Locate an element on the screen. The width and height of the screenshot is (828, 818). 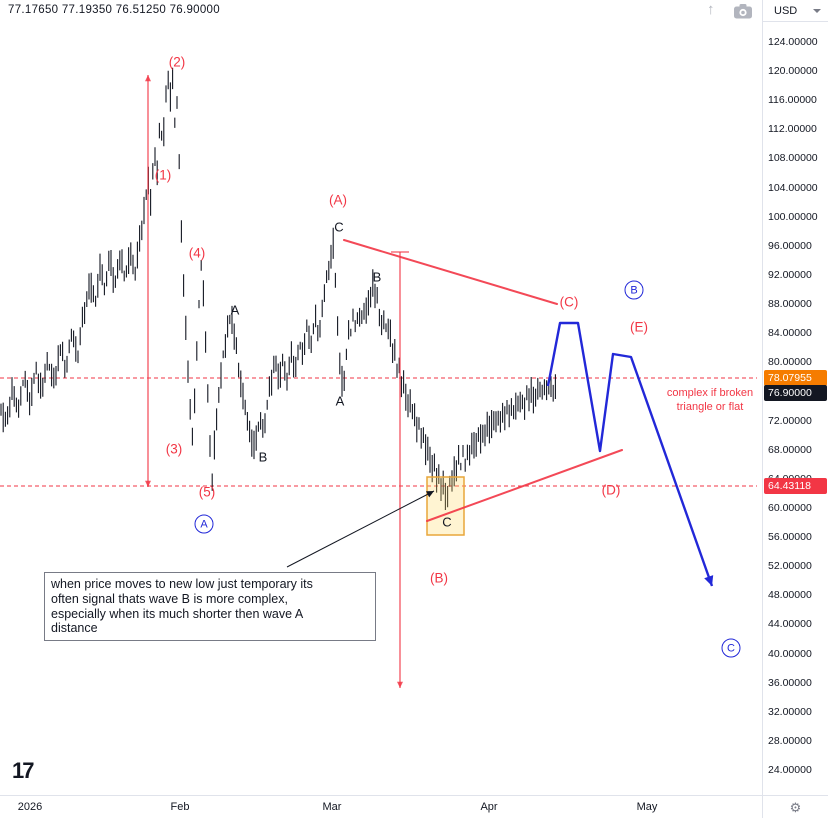
gear-icon: ⚙ is located at coordinates (795, 807).